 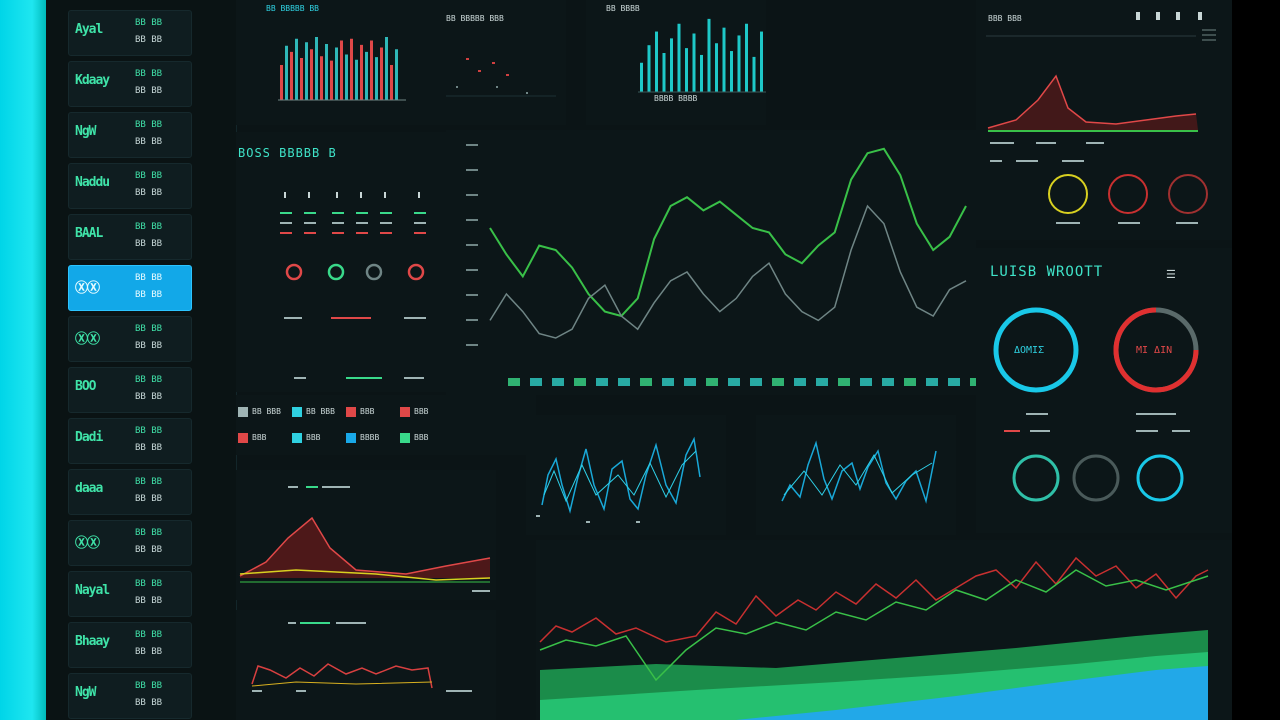 I want to click on peak-chart, so click(x=365, y=539).